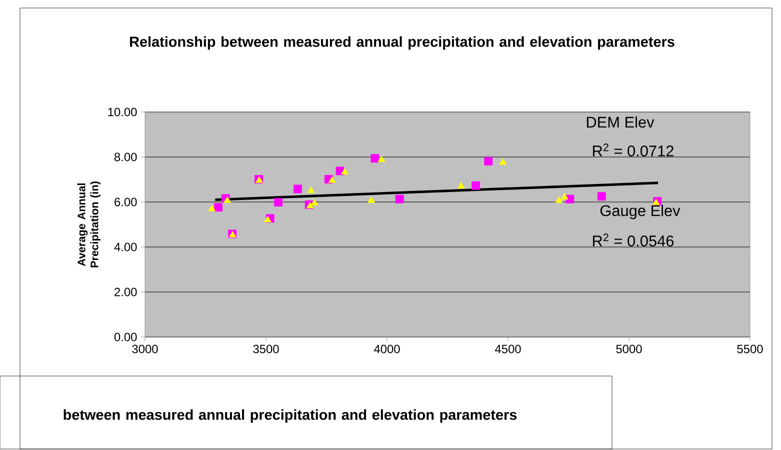 The height and width of the screenshot is (450, 781). I want to click on y-tick-label: 8.00, so click(125, 157).